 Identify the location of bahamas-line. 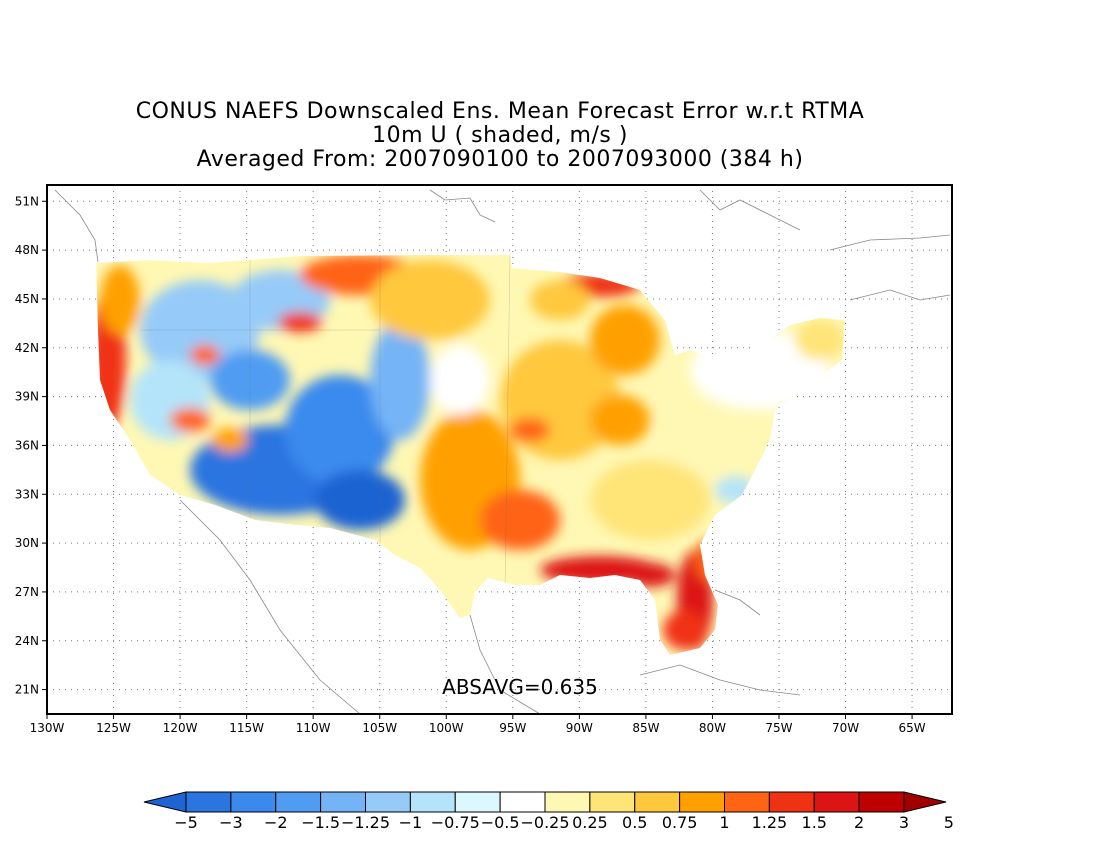
(737, 602).